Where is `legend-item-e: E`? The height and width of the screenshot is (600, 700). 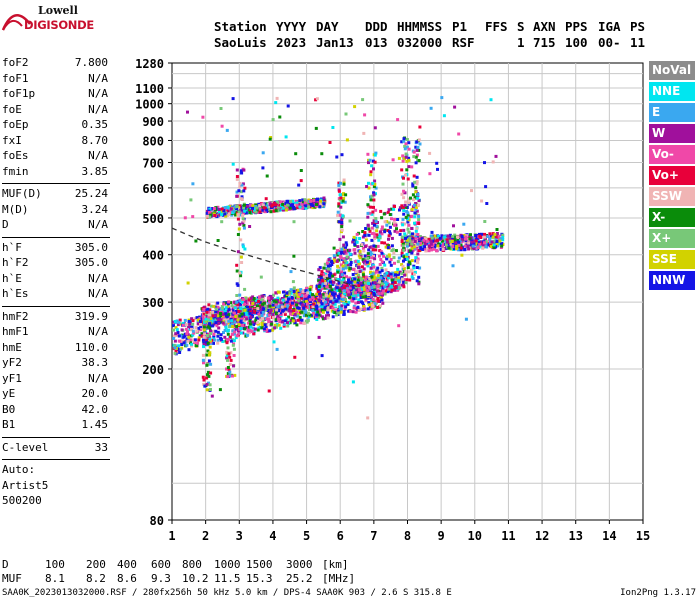 legend-item-e: E is located at coordinates (672, 112).